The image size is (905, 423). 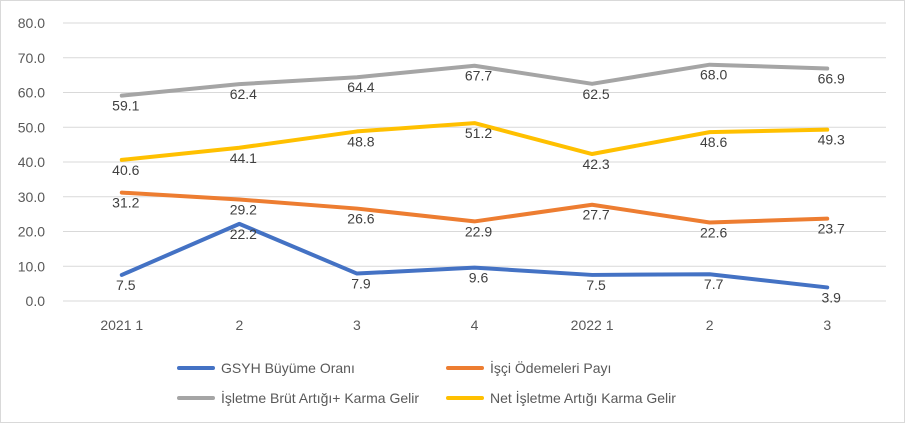 I want to click on data-label: 59.1, so click(x=125, y=106).